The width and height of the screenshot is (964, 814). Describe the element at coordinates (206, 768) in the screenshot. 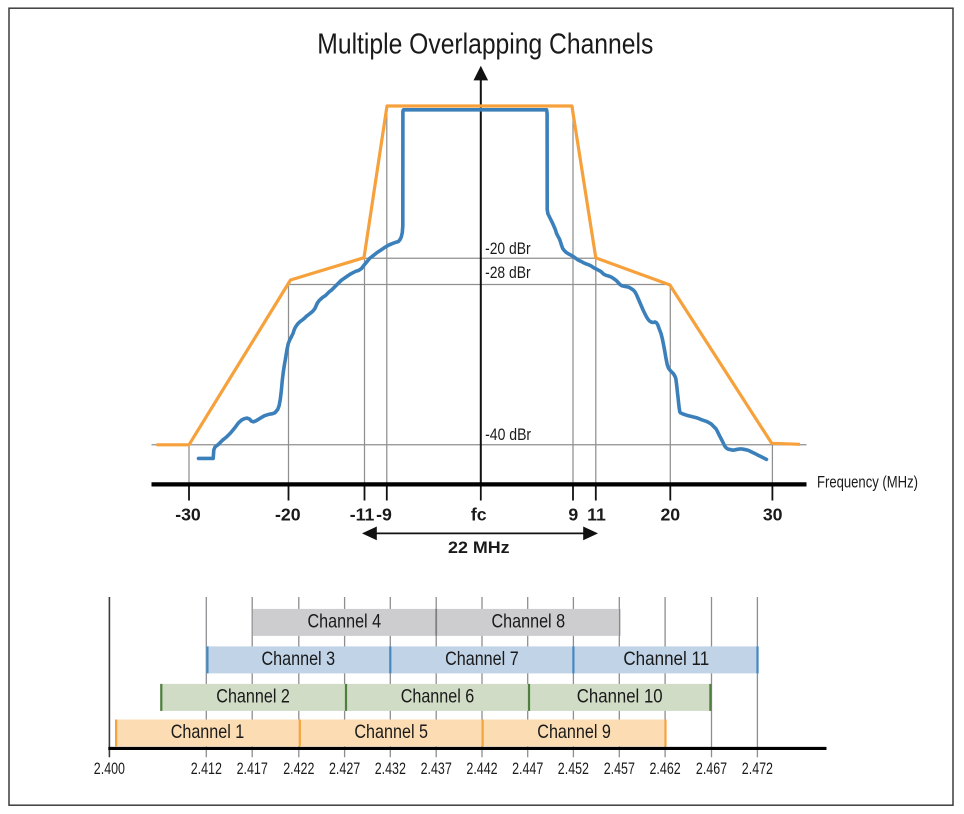

I see `svg-text: 2.412` at that location.